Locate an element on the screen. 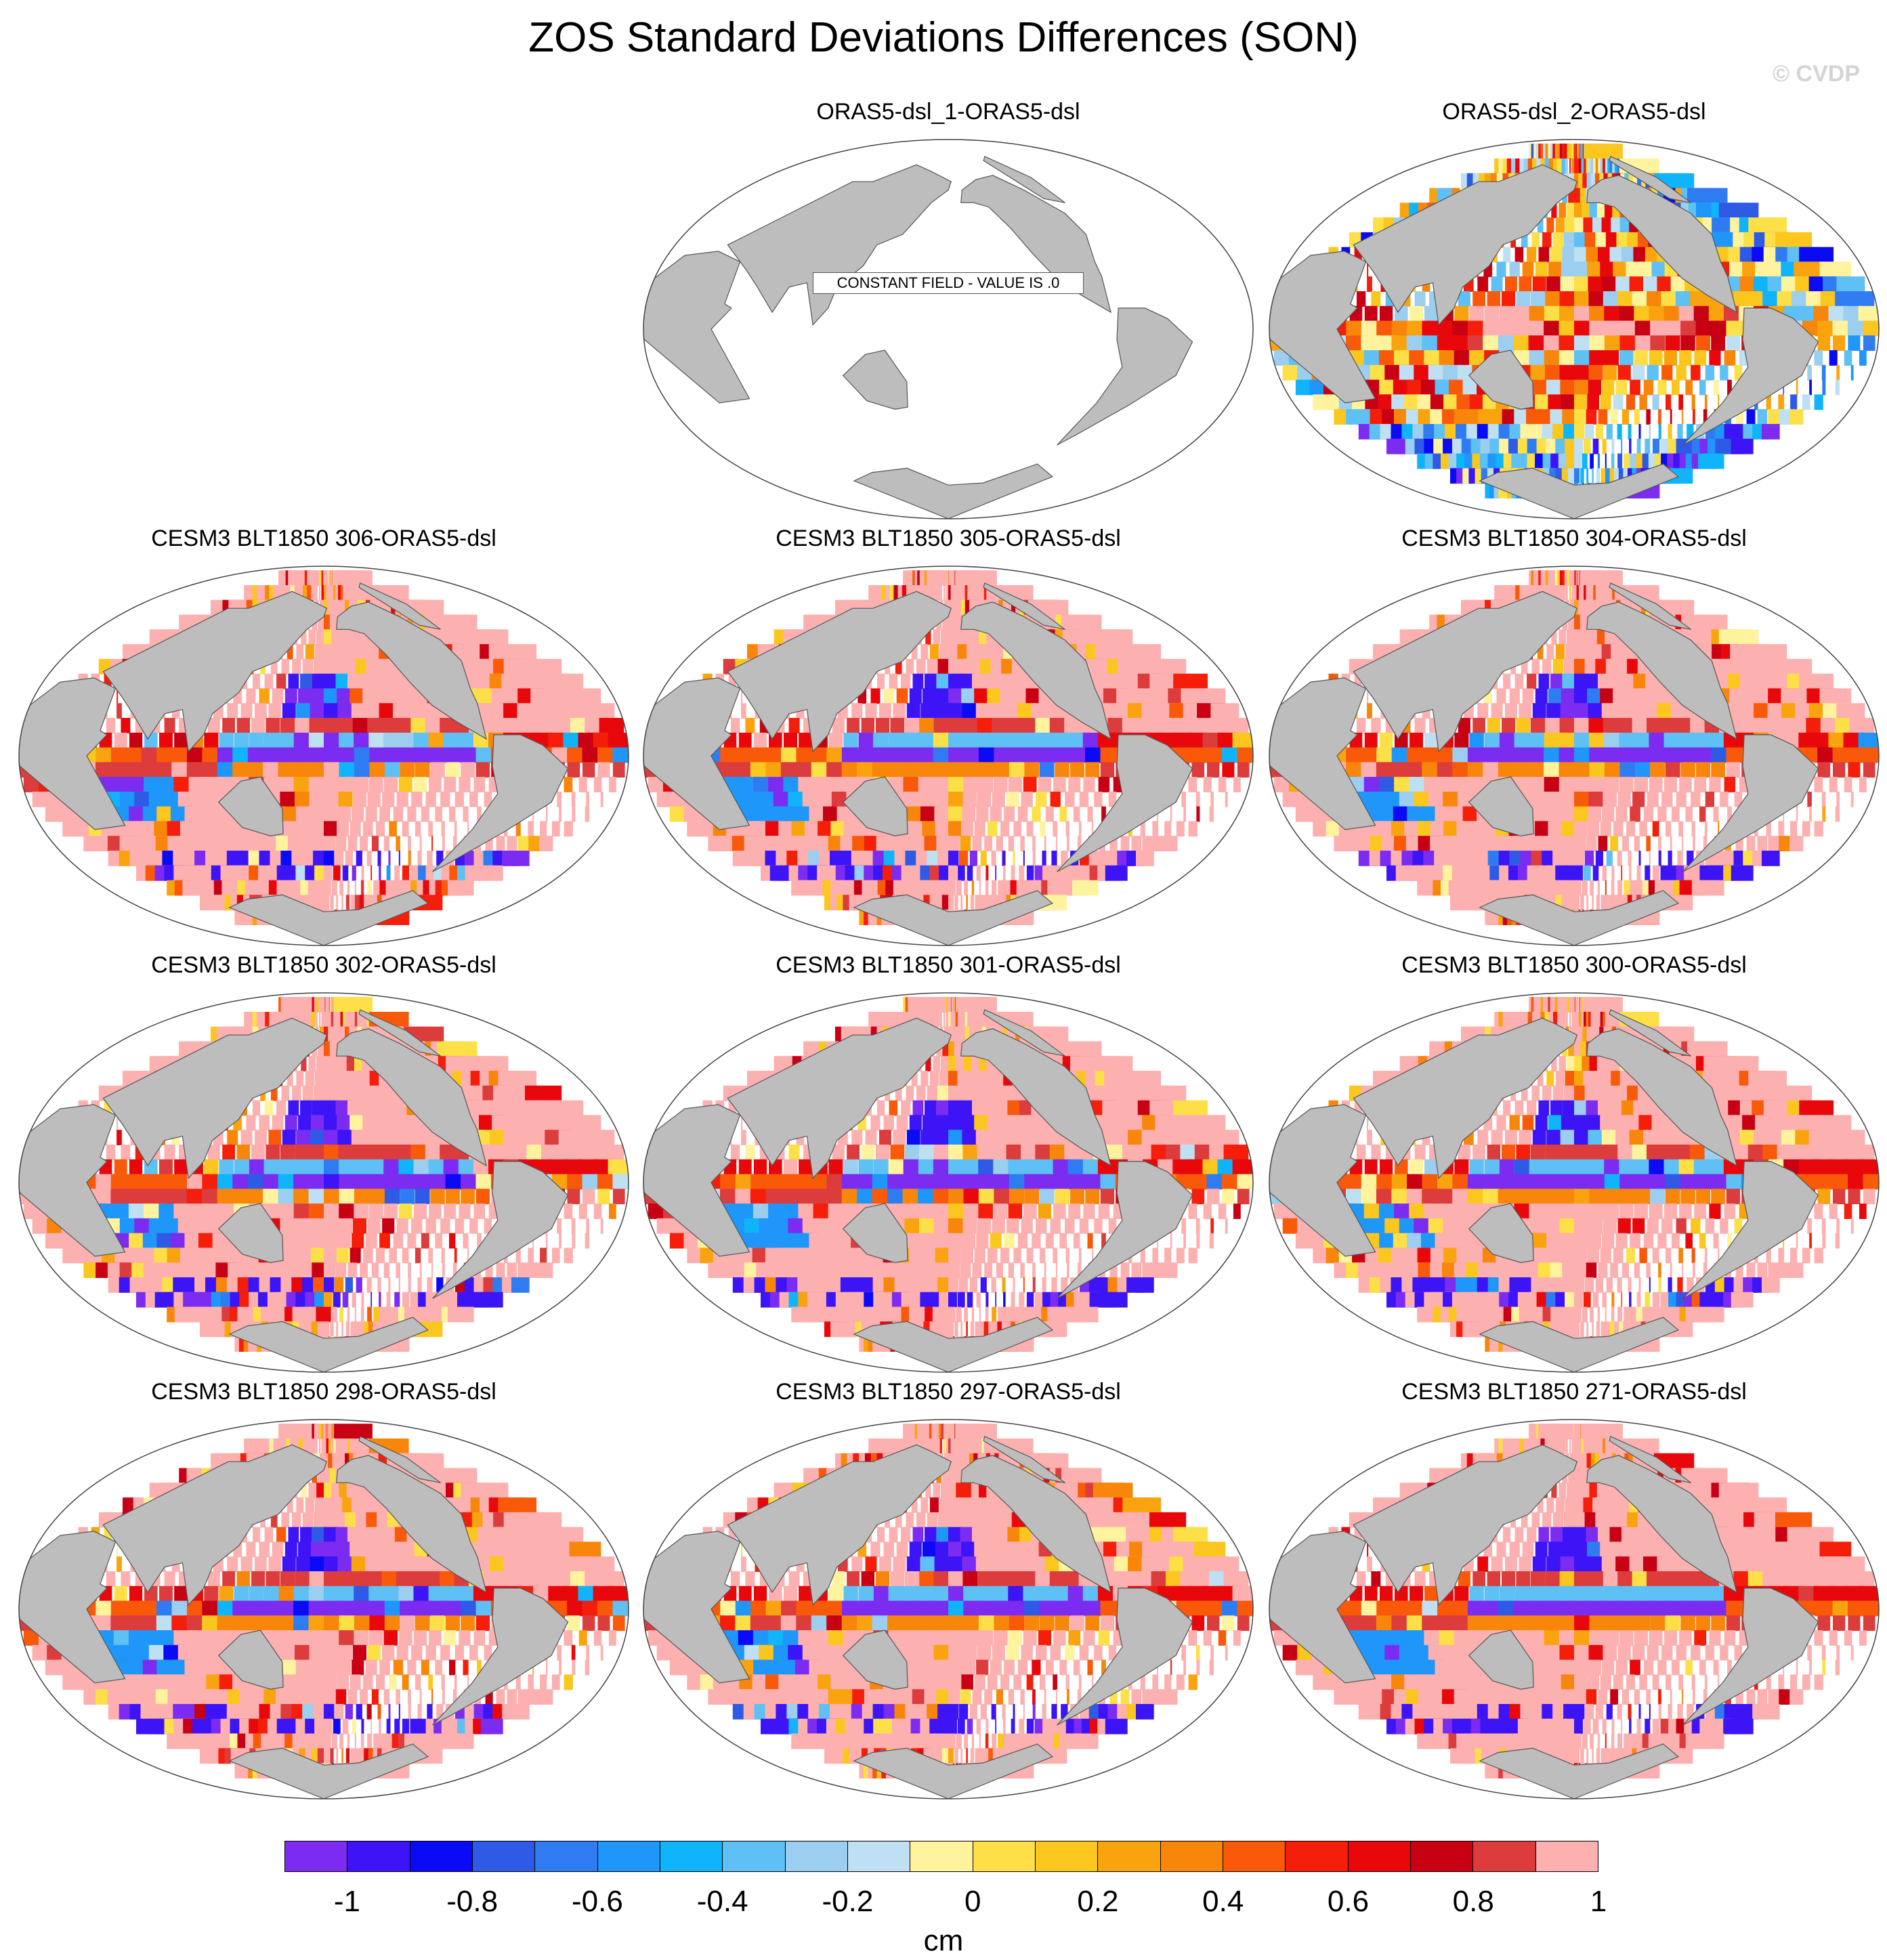 The height and width of the screenshot is (1960, 1887). colorbar-tick-label: 0.2 is located at coordinates (1098, 1901).